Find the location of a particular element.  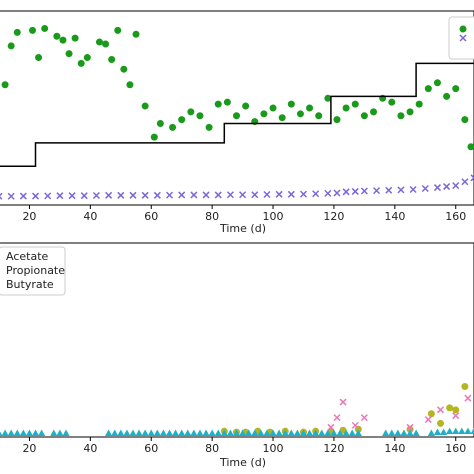

bottom-legend: Acetate Propionate Butyrate is located at coordinates (33, 271).